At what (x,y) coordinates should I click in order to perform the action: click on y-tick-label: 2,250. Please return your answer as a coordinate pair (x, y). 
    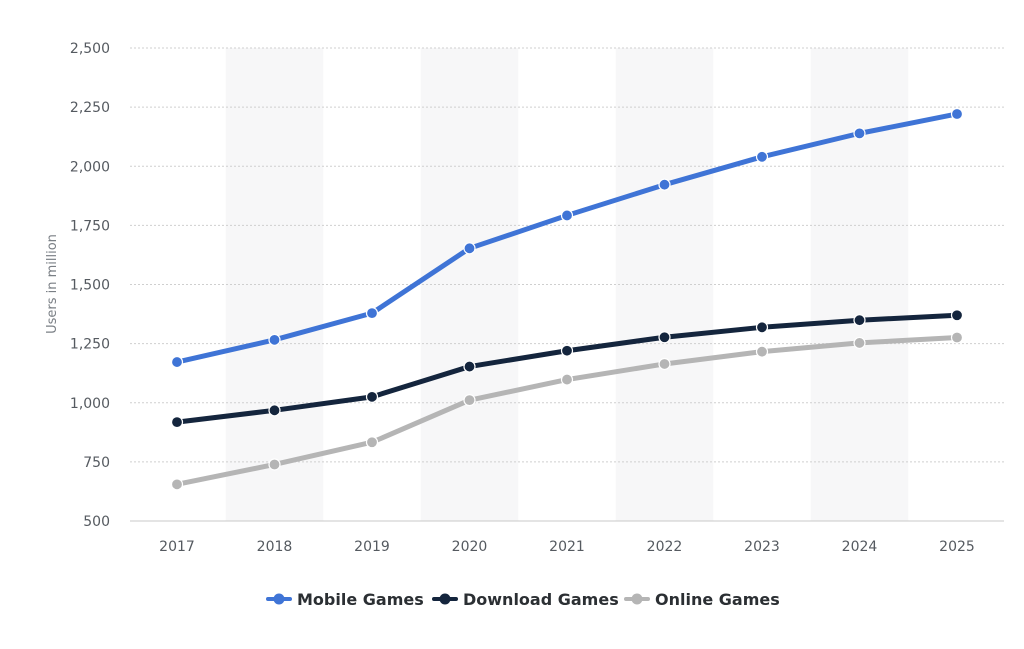
    Looking at the image, I should click on (90, 108).